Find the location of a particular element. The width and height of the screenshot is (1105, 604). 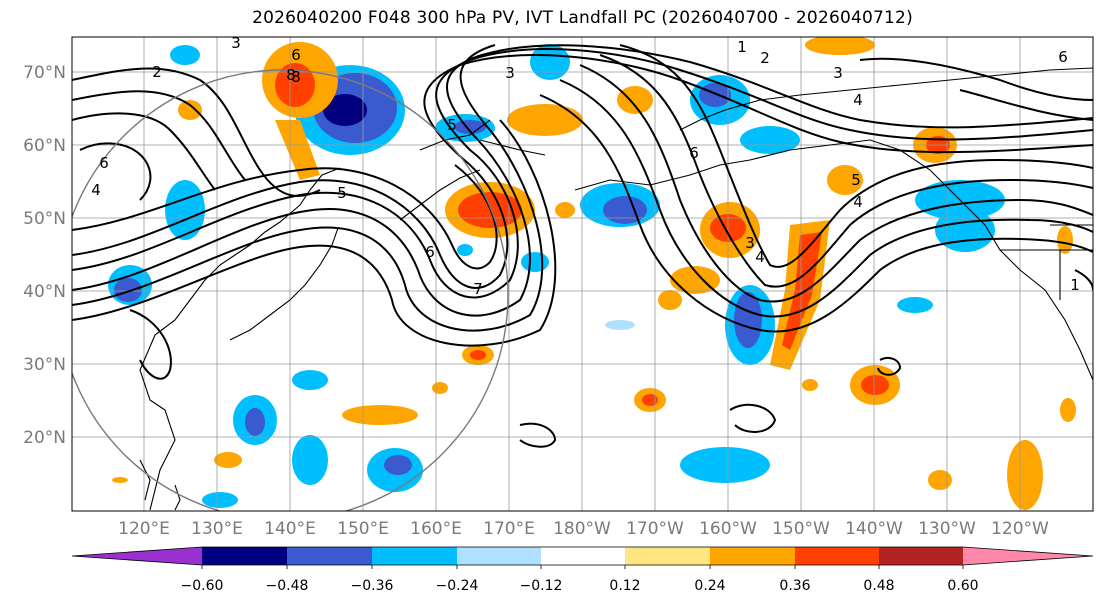

lon-label: 140°E is located at coordinates (290, 529).